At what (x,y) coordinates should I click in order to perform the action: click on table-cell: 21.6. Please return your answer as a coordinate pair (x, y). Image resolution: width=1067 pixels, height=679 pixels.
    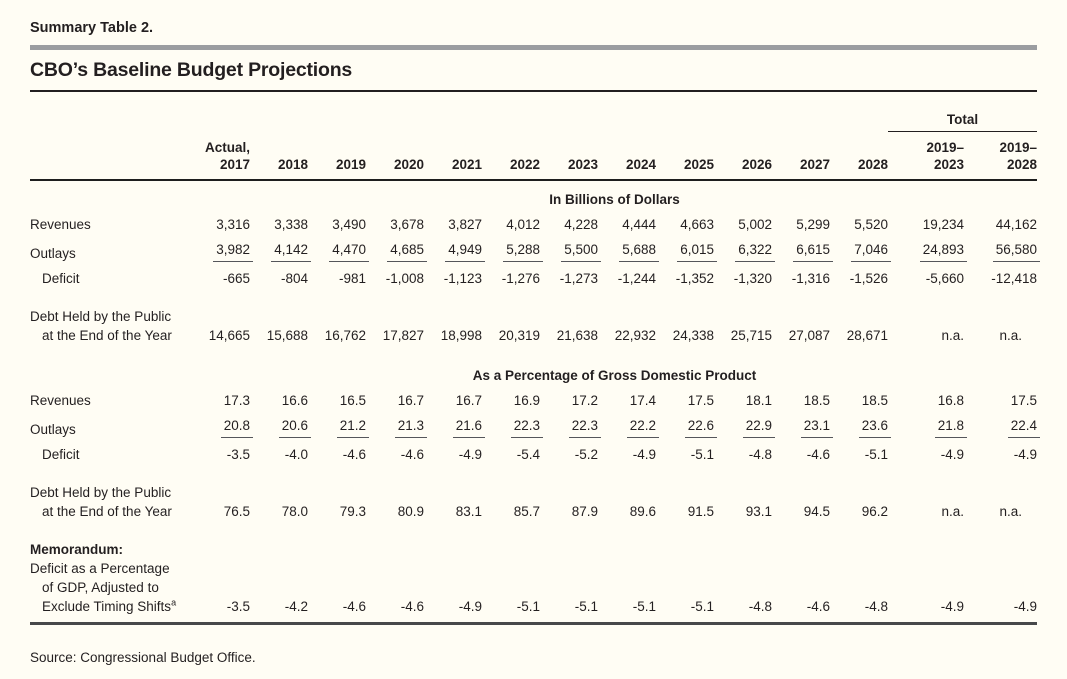
    Looking at the image, I should click on (454, 423).